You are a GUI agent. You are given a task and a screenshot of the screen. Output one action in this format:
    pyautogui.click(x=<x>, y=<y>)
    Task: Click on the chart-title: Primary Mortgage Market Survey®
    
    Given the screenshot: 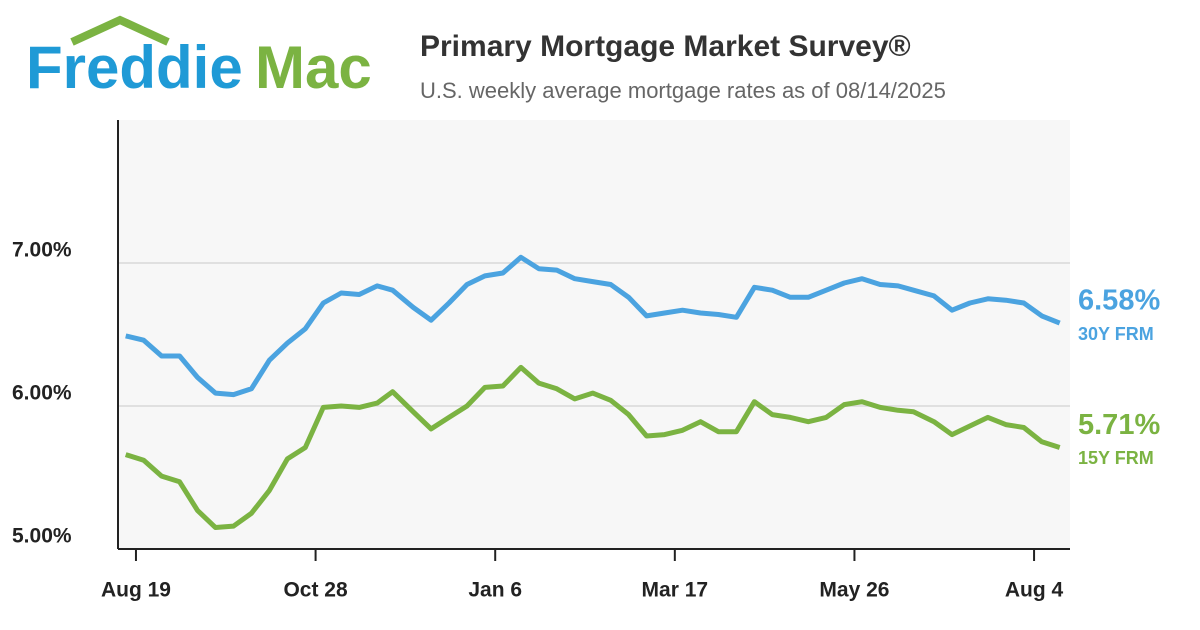 What is the action you would take?
    pyautogui.click(x=665, y=46)
    